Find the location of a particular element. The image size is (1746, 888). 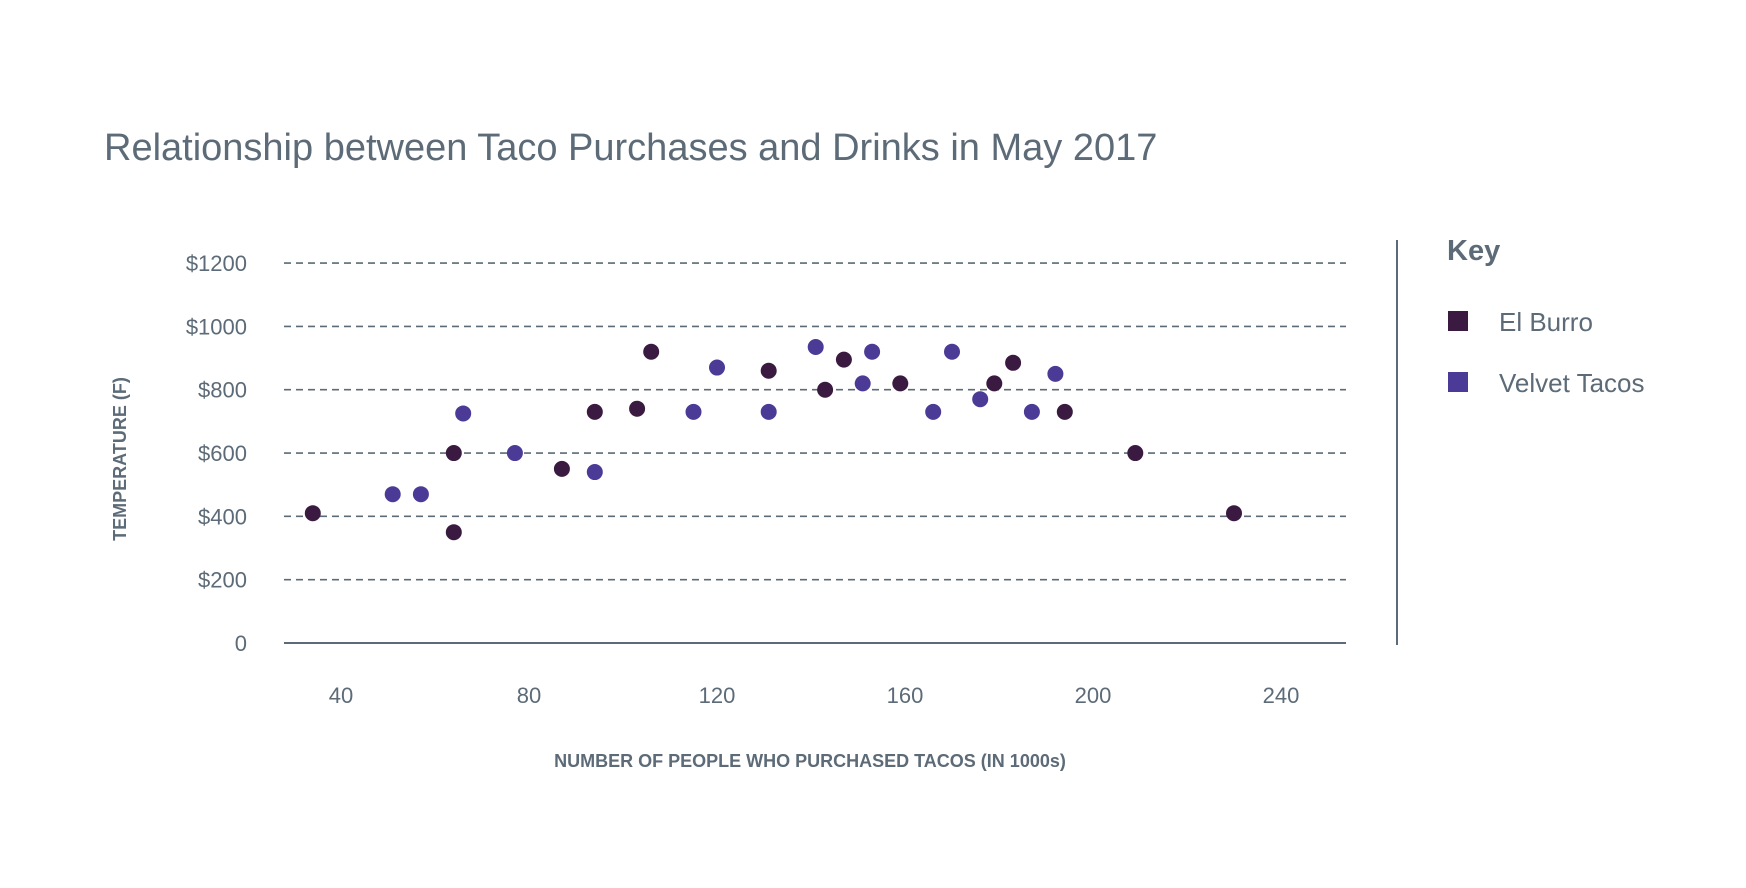

y-axis-ticks: 0 $200 $400 $600 $800 $1000 $1200 is located at coordinates (216, 453).